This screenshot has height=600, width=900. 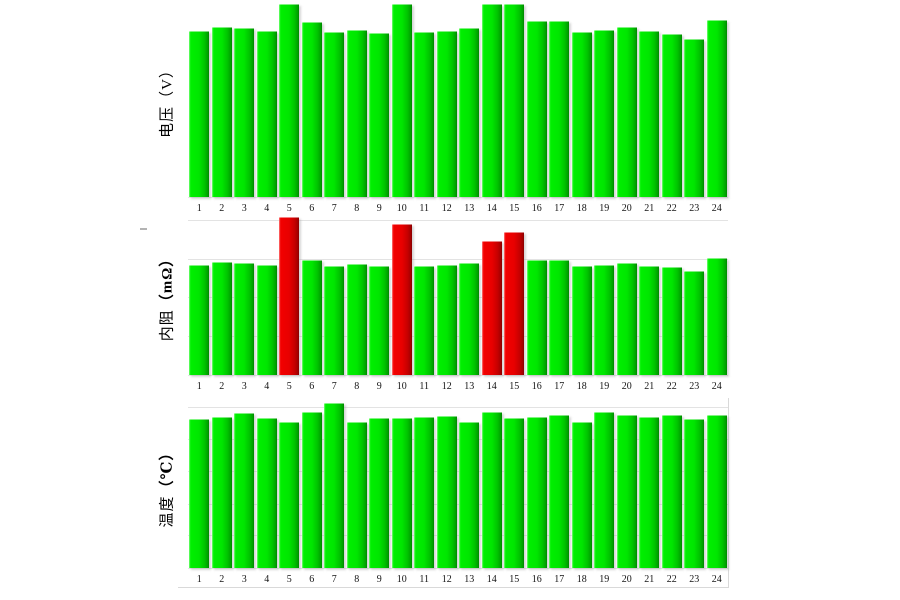 I want to click on x-tick-label: 3, so click(x=244, y=579).